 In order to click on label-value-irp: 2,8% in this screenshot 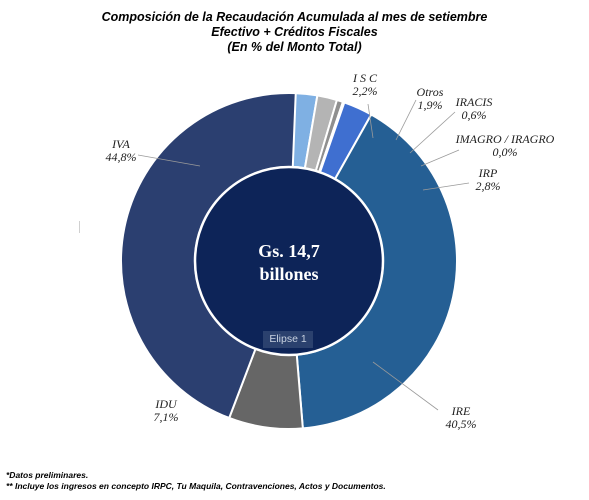, I will do `click(488, 186)`.